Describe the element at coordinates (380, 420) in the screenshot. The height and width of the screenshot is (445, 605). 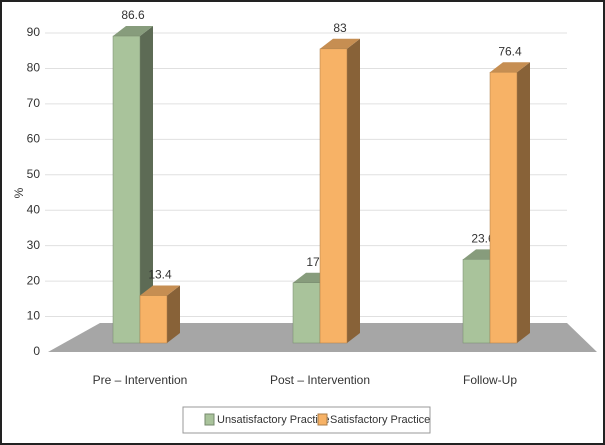
I see `legend-label: Satisfactory Practice` at that location.